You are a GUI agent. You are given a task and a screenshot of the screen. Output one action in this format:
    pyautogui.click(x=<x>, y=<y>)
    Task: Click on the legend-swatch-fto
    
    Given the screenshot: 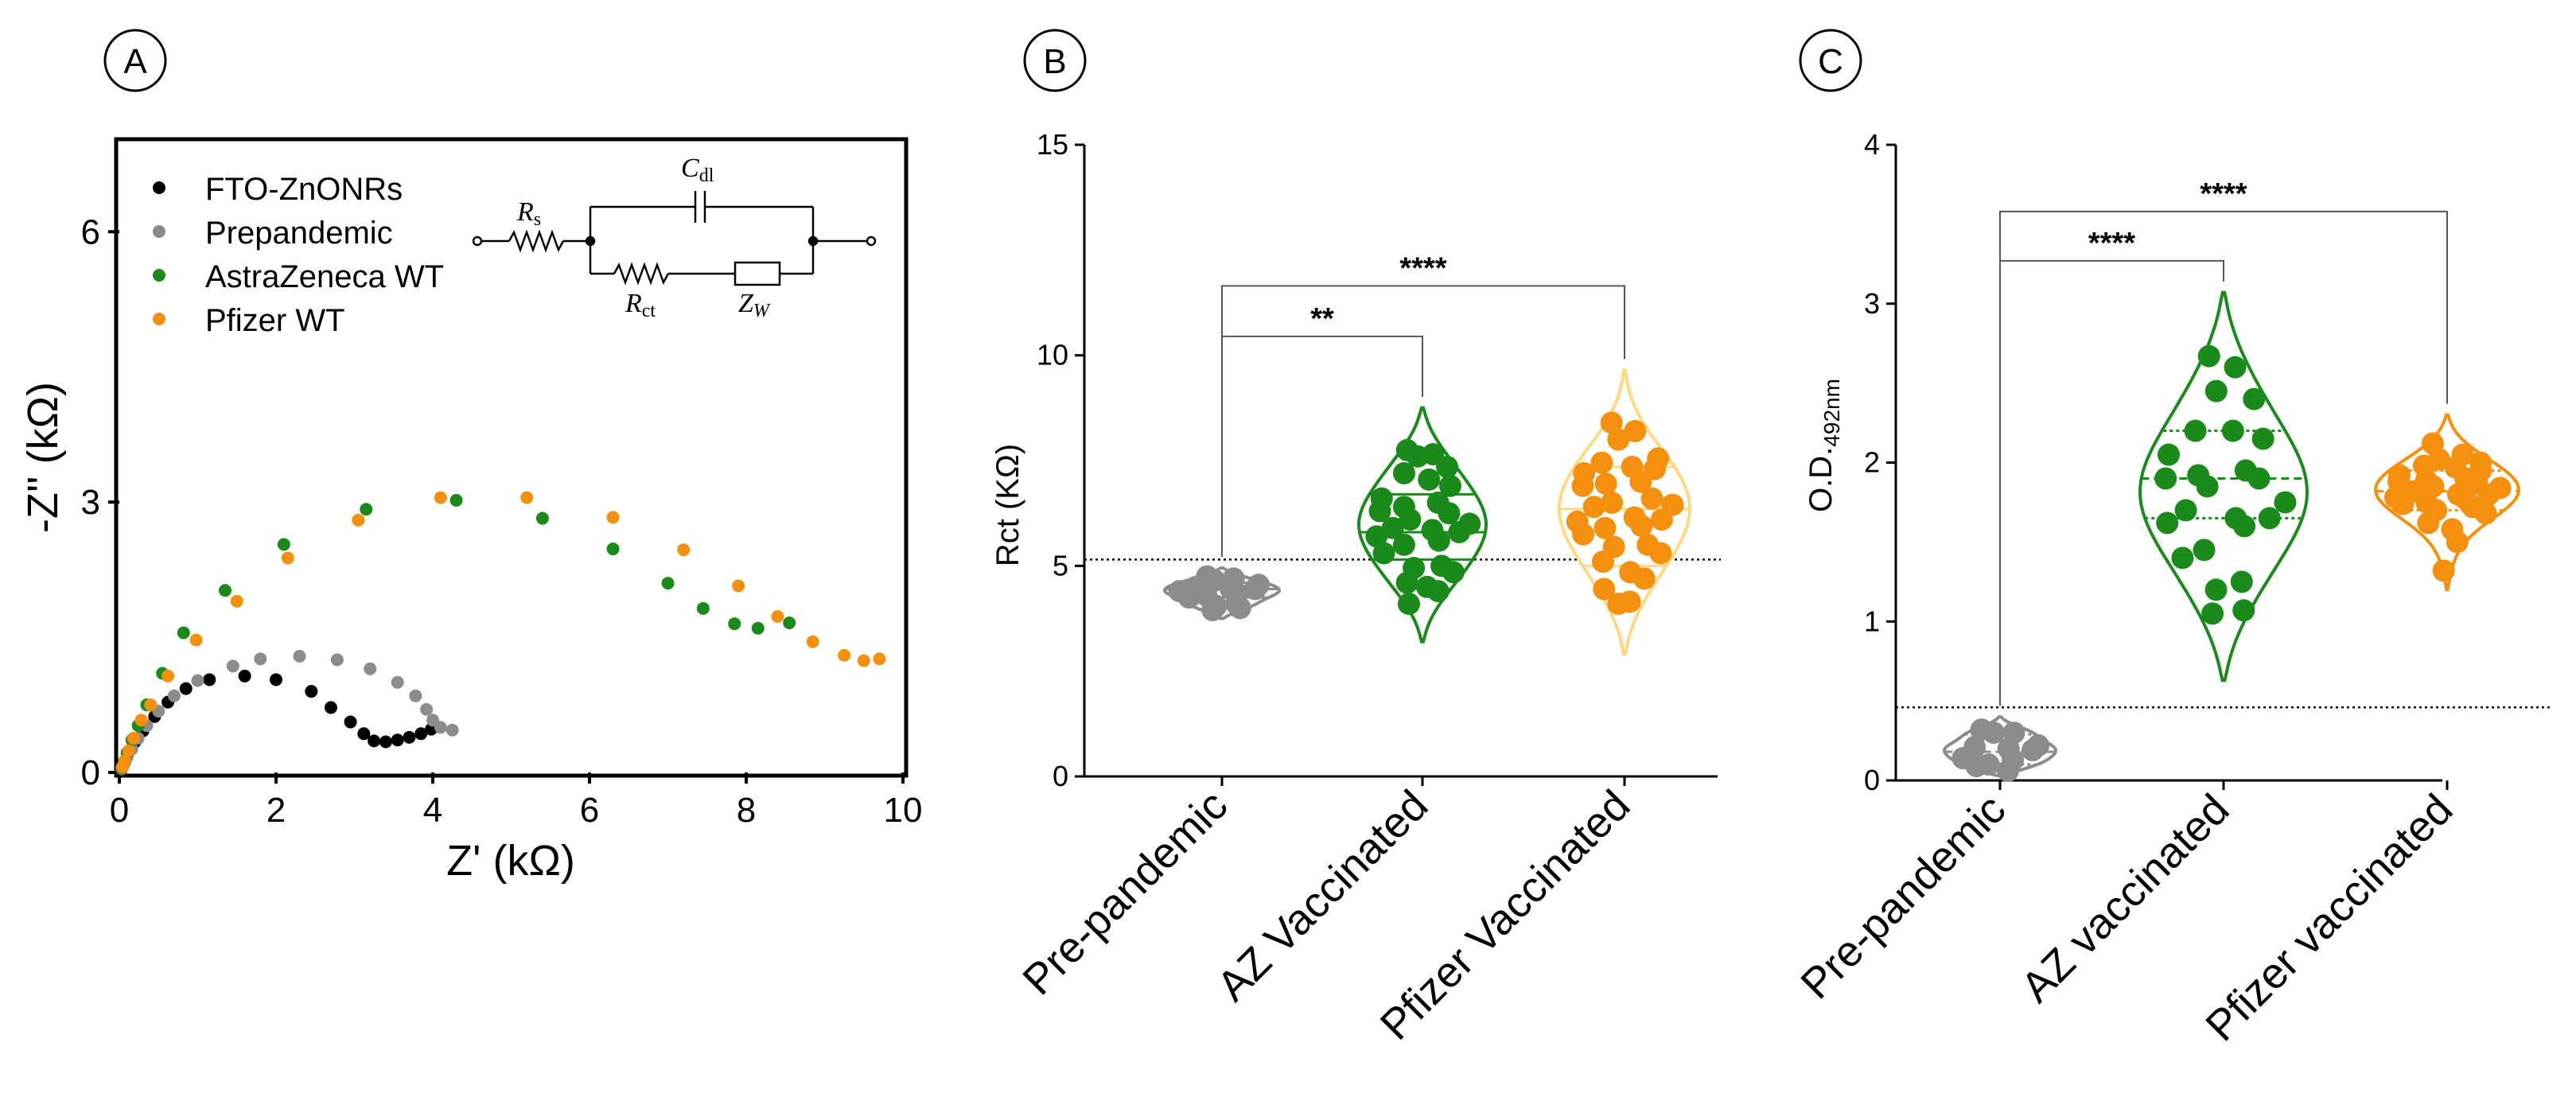 What is the action you would take?
    pyautogui.click(x=159, y=187)
    